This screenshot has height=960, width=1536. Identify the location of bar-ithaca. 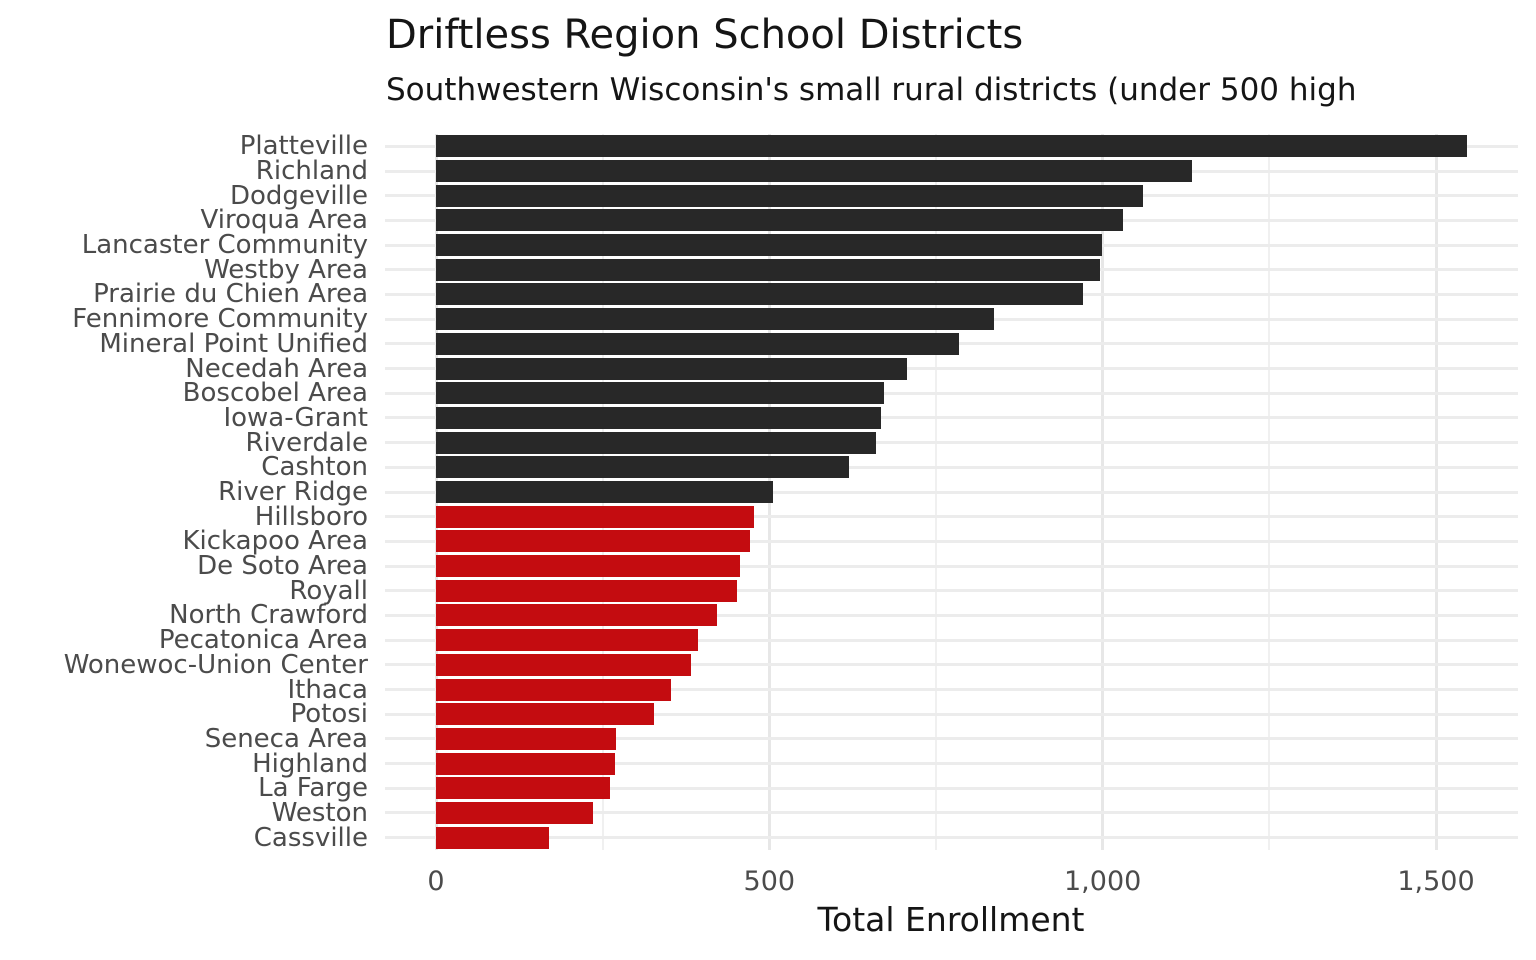
(554, 689).